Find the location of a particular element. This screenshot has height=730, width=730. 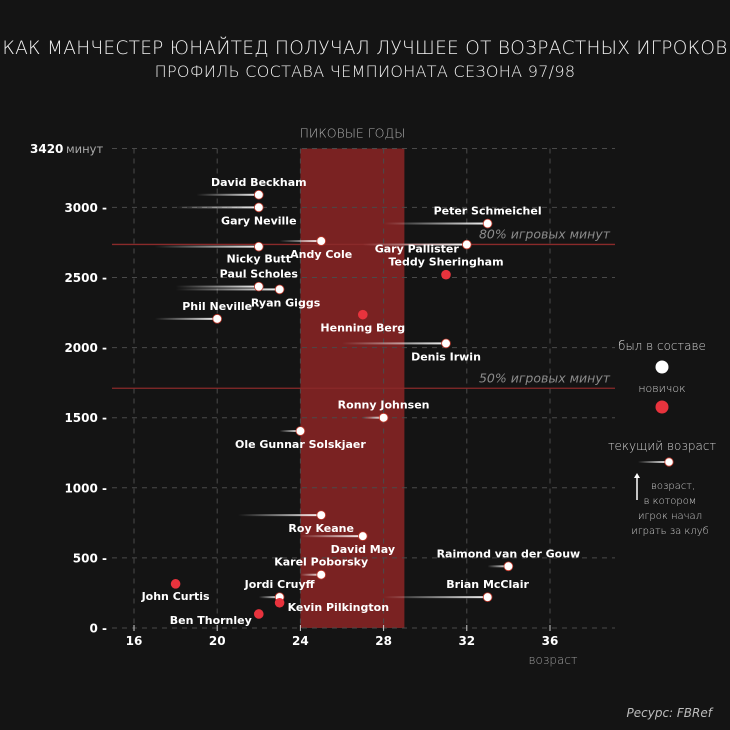

legend-newcomer-label: новичок is located at coordinates (661, 388).